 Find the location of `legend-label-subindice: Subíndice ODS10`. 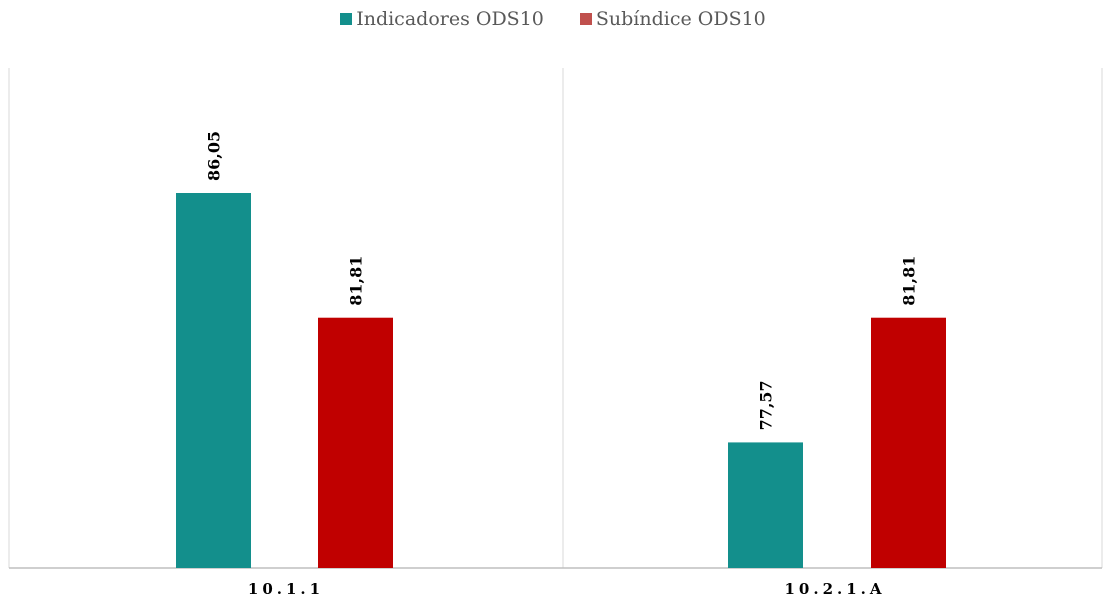

legend-label-subindice: Subíndice ODS10 is located at coordinates (680, 19).